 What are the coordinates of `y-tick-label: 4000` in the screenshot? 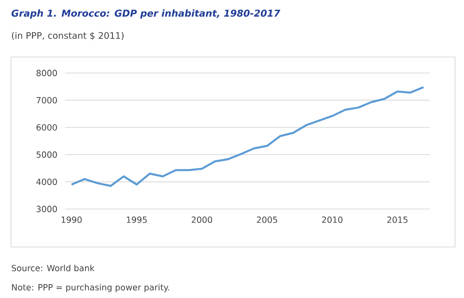 It's located at (46, 182).